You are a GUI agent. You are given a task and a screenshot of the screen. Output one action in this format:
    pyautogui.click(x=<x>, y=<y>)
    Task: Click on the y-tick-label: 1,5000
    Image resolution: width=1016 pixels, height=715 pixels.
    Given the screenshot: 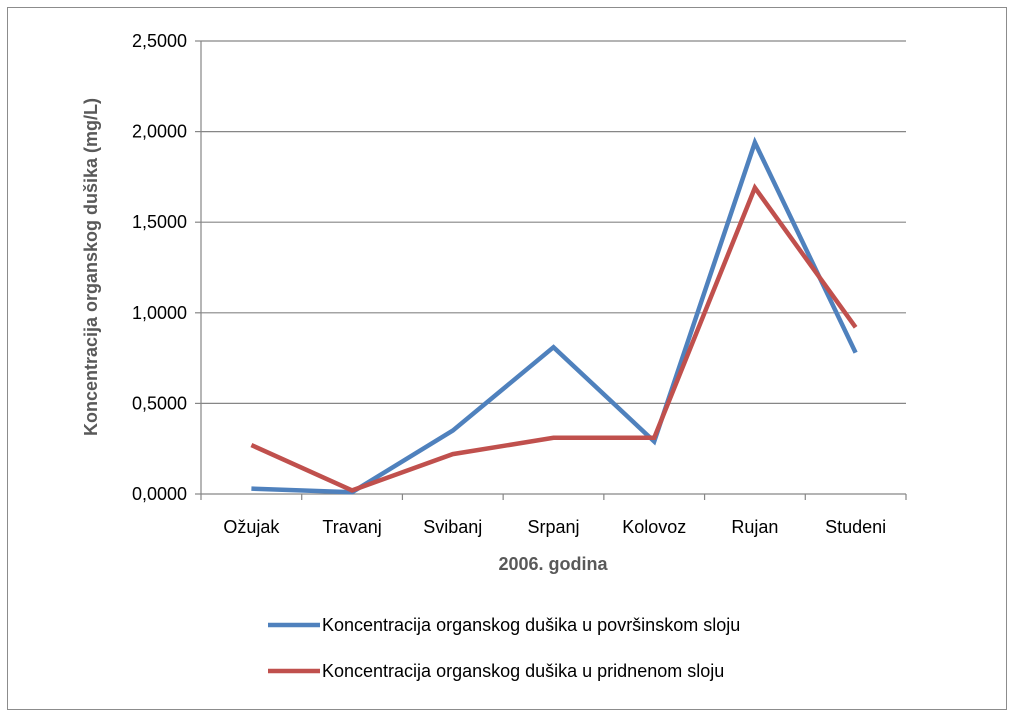 What is the action you would take?
    pyautogui.click(x=159, y=222)
    